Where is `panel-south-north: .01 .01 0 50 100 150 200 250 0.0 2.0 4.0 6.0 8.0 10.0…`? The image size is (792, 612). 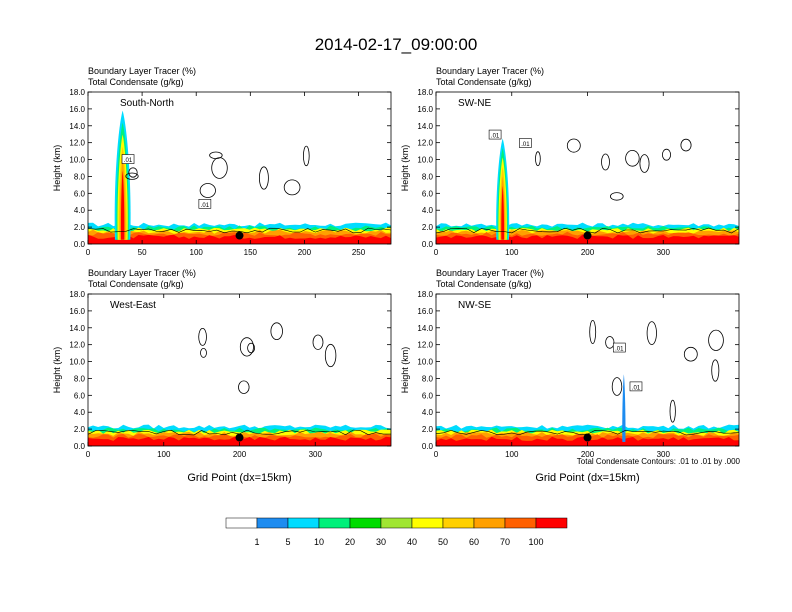 panel-south-north: .01 .01 0 50 100 150 200 250 0.0 2.0 4.0 6.0 8.0 10.0… is located at coordinates (222, 161).